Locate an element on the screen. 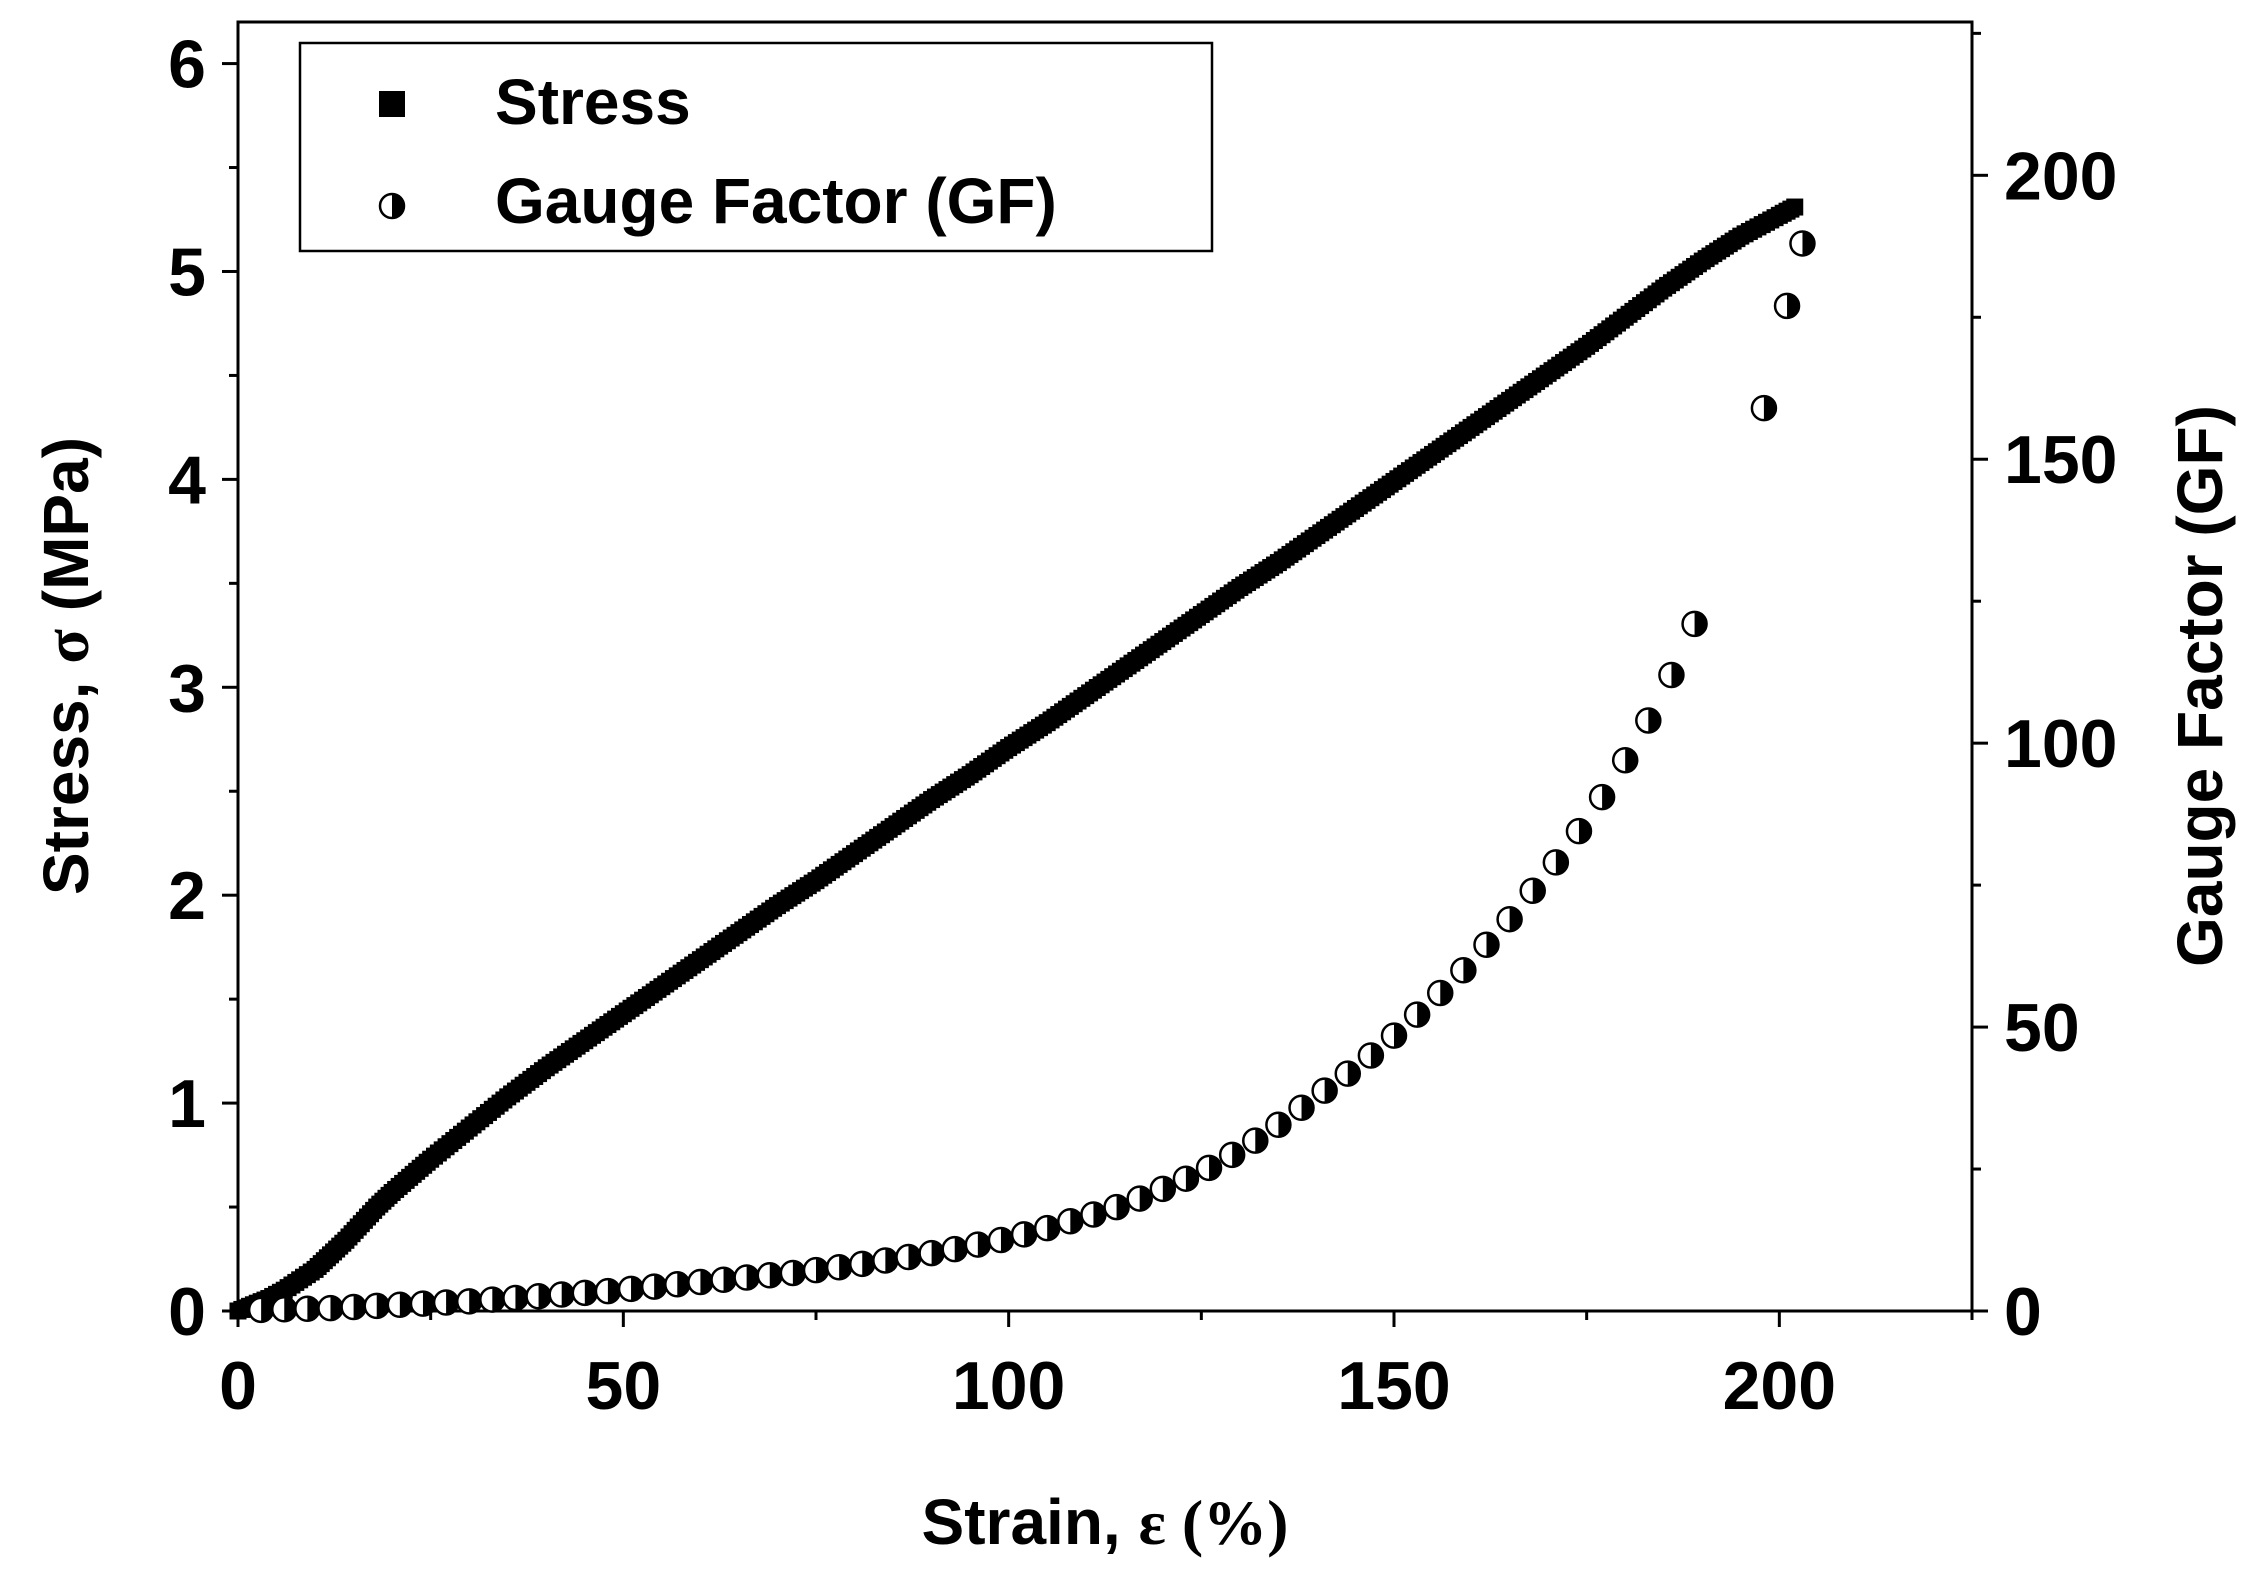 This screenshot has width=2256, height=1574. legend-gf-symbol-fill is located at coordinates (398, 206).